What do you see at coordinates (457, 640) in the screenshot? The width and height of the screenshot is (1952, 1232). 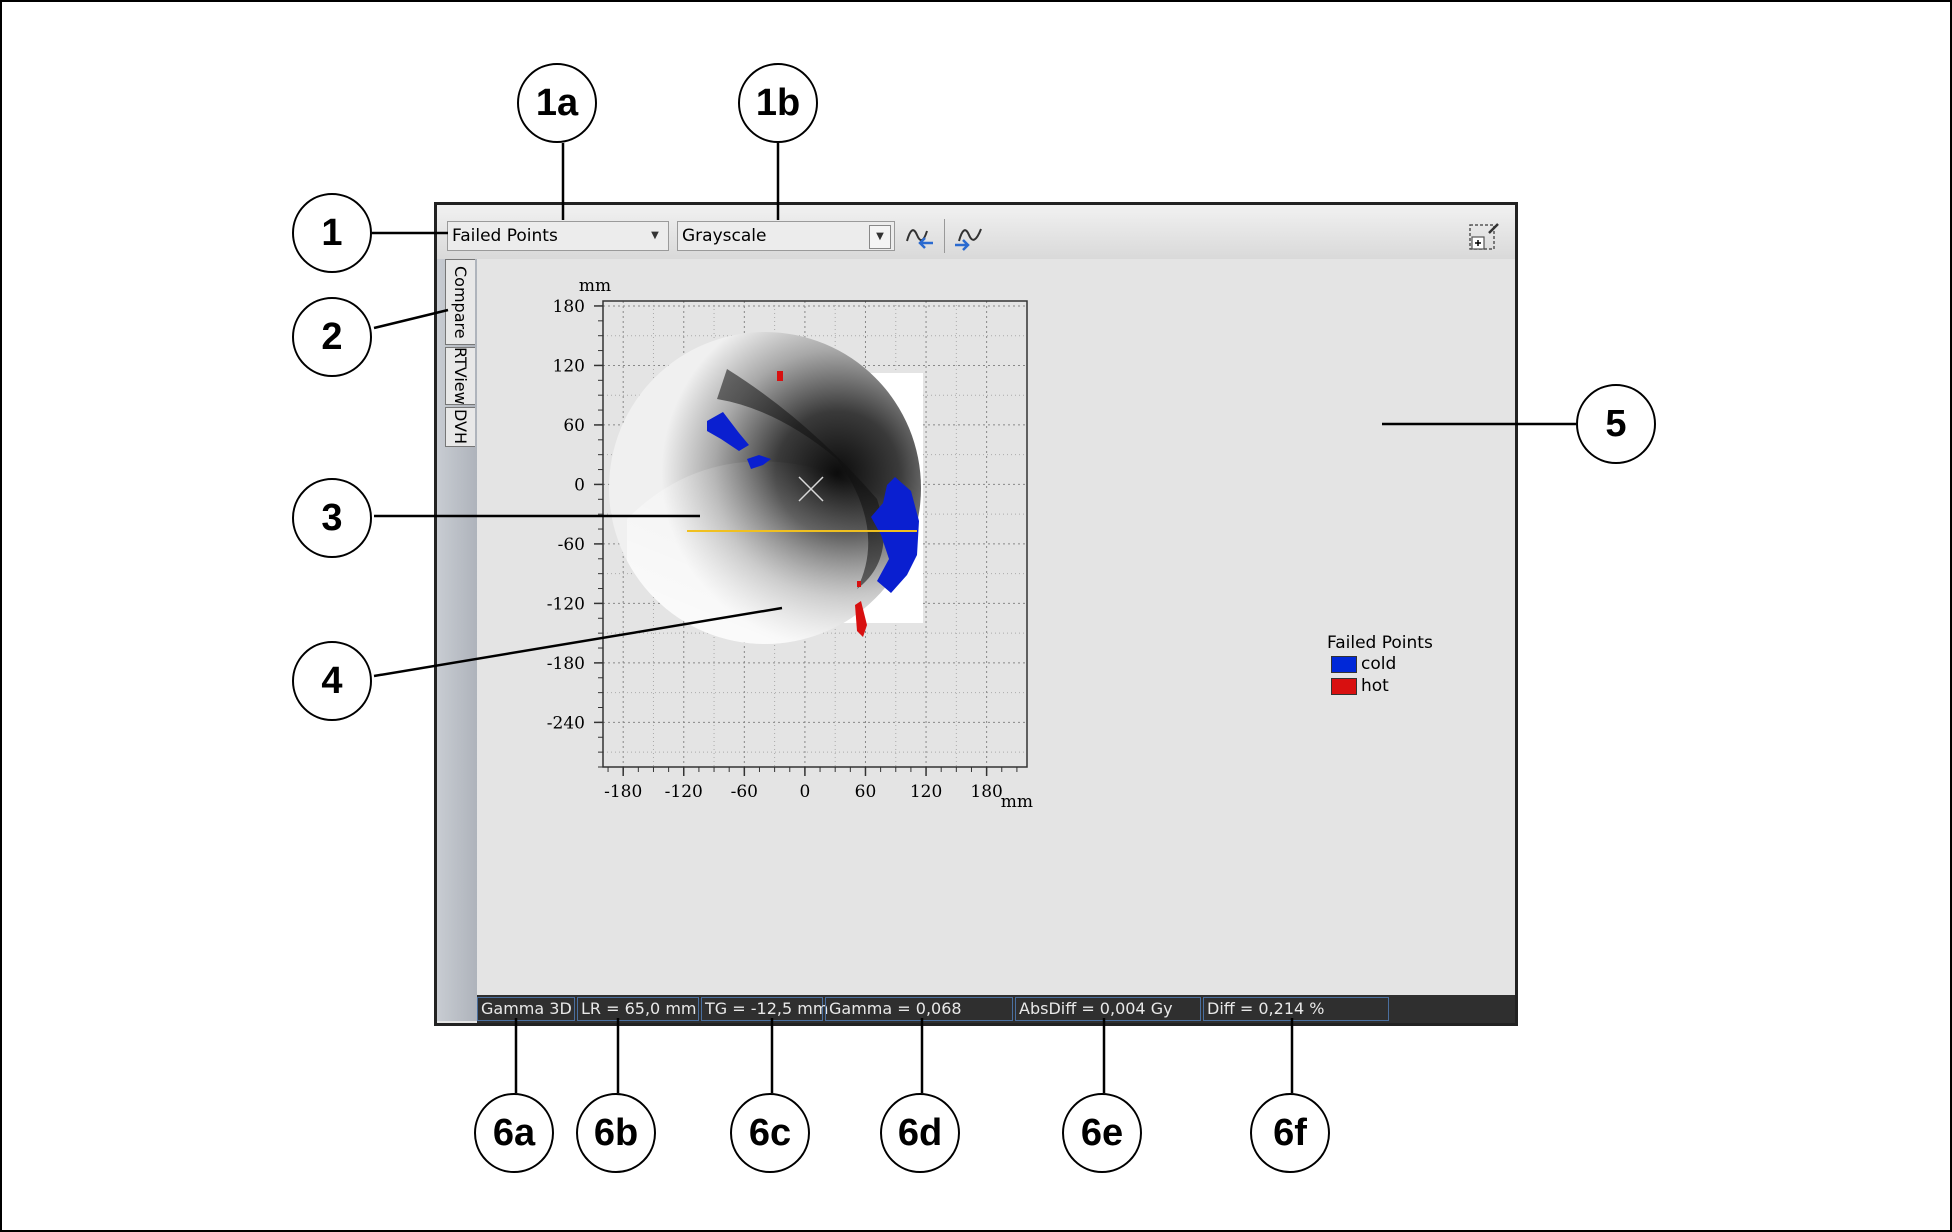 I see `side-tab-strip: Compare RTView DVH` at bounding box center [457, 640].